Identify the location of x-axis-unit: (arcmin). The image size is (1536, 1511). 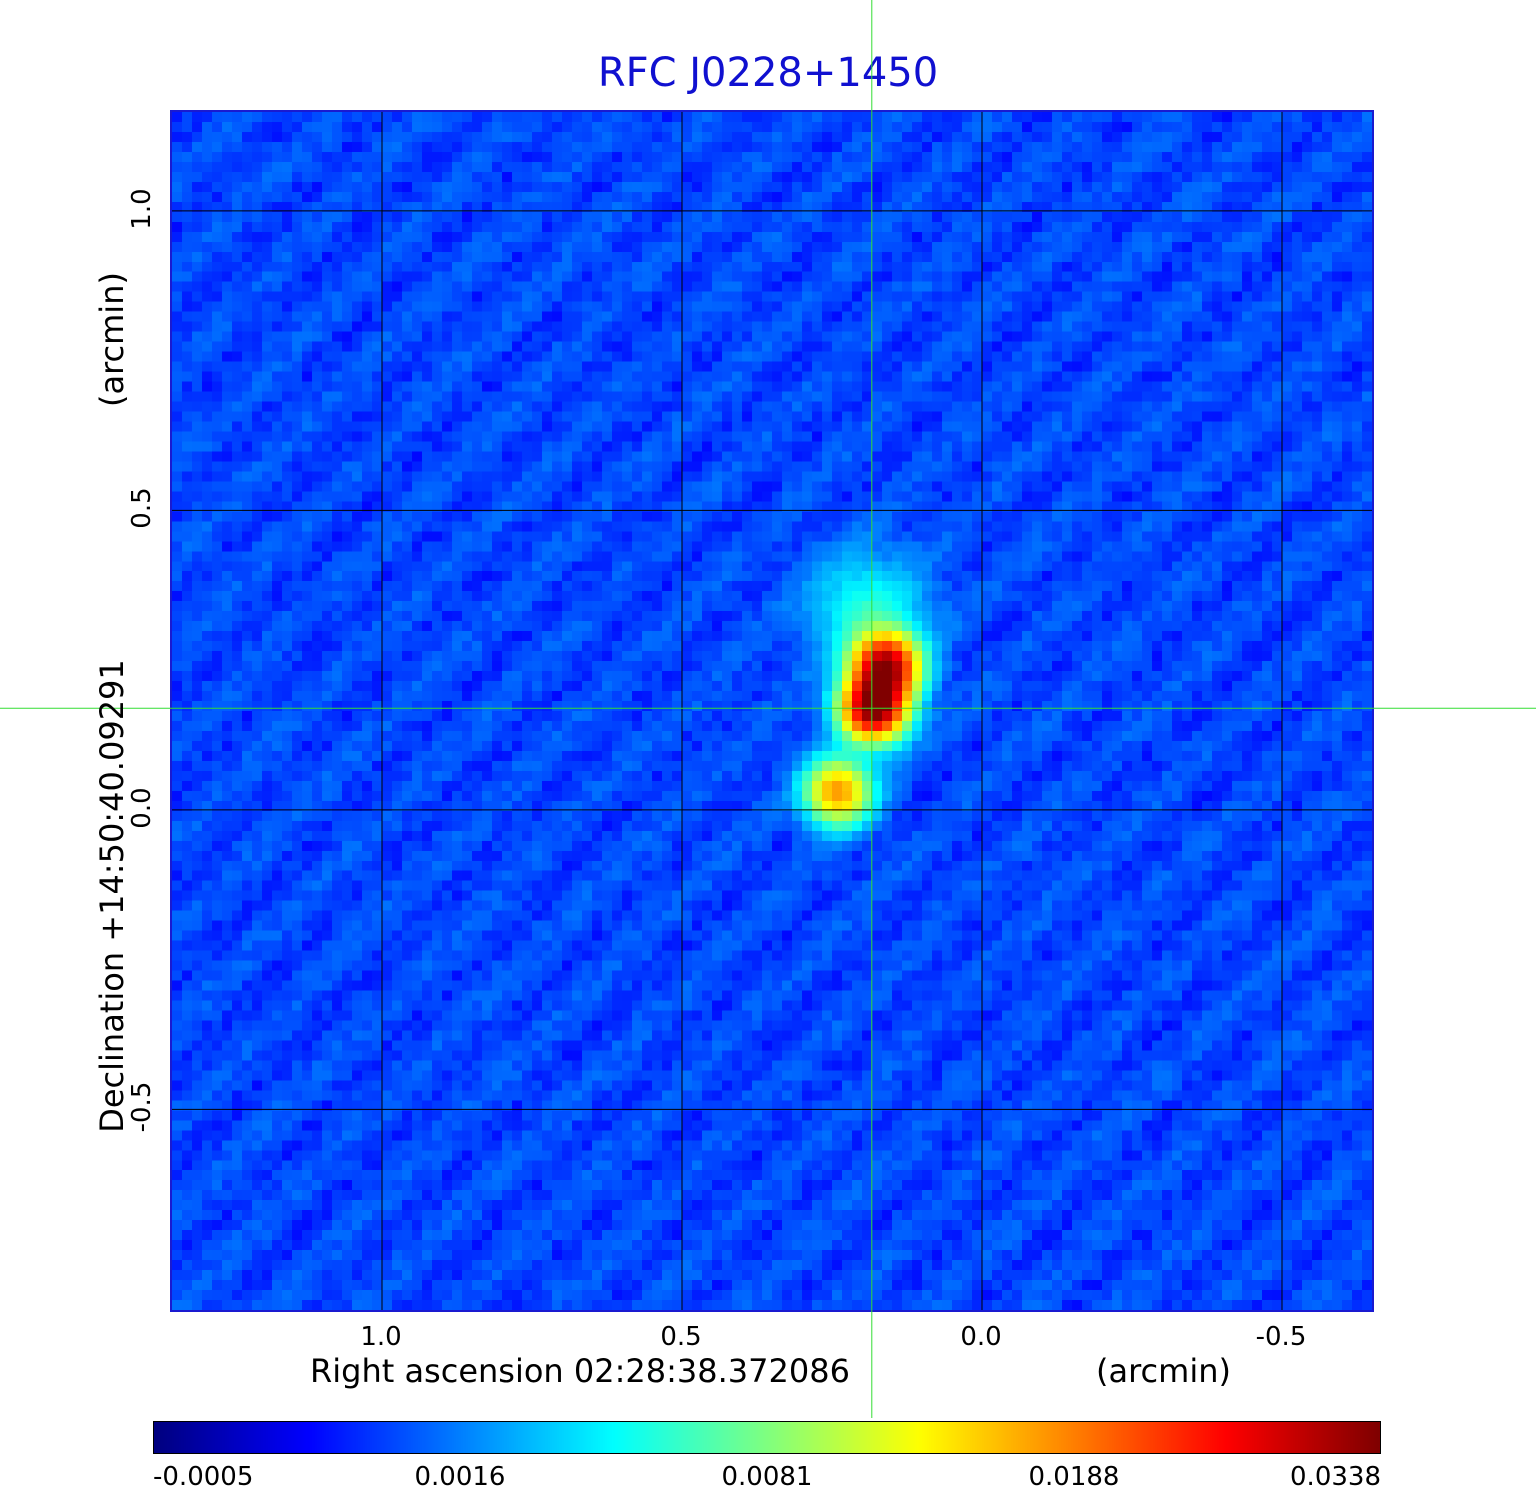
(1163, 1371).